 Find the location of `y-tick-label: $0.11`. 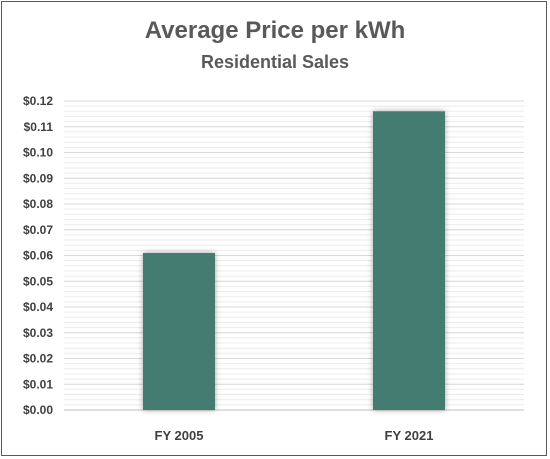

y-tick-label: $0.11 is located at coordinates (39, 127).